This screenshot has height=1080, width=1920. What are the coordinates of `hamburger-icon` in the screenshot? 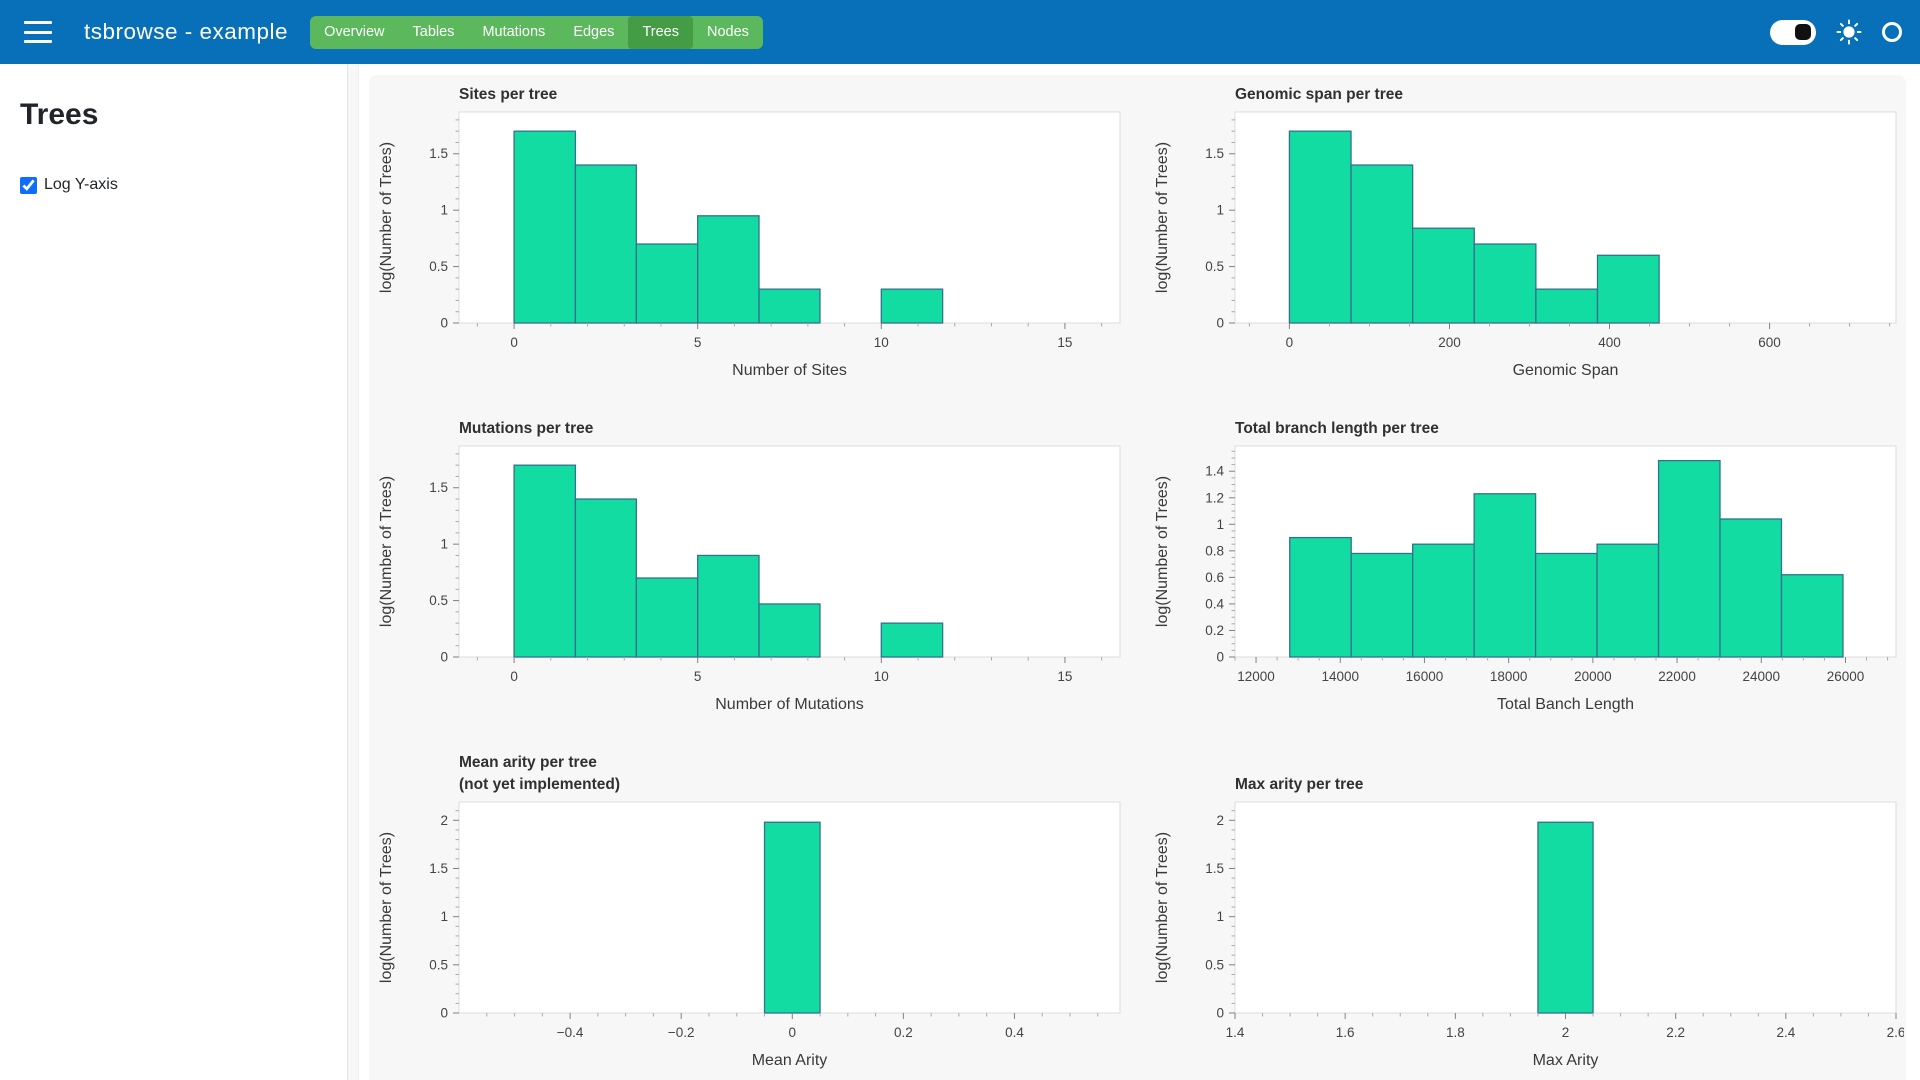 It's located at (38, 22).